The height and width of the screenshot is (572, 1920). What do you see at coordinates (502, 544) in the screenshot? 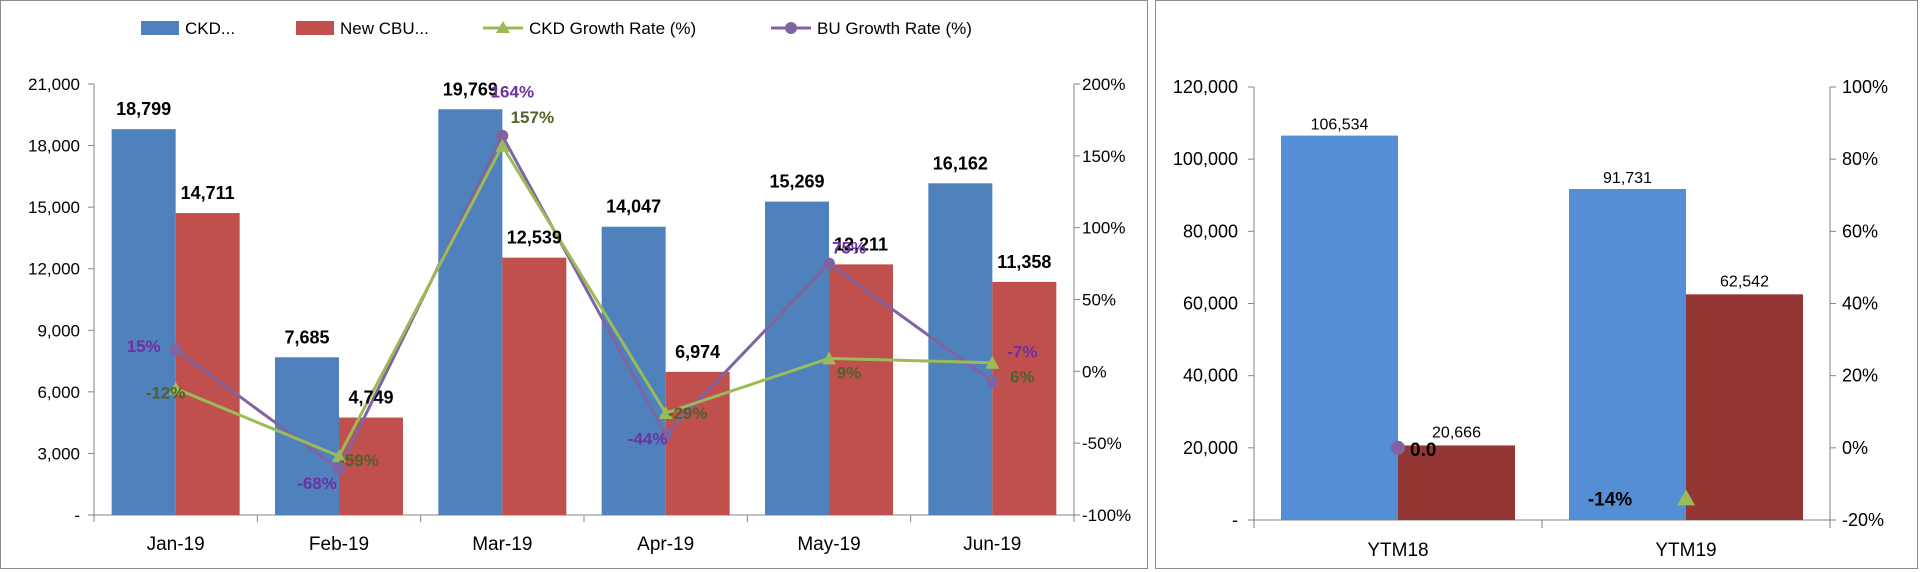
I see `x-tick-label: Mar-19` at bounding box center [502, 544].